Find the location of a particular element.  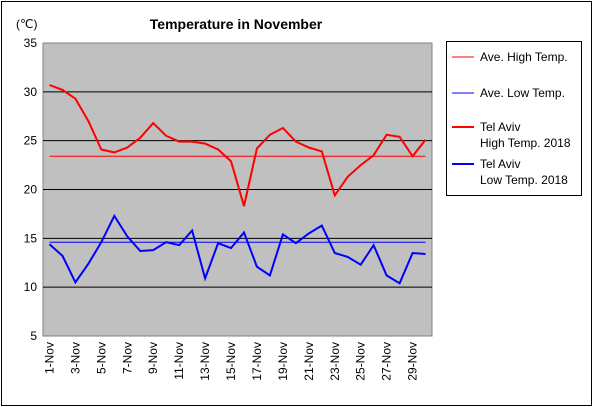

y-tick-label: 30 is located at coordinates (31, 92).